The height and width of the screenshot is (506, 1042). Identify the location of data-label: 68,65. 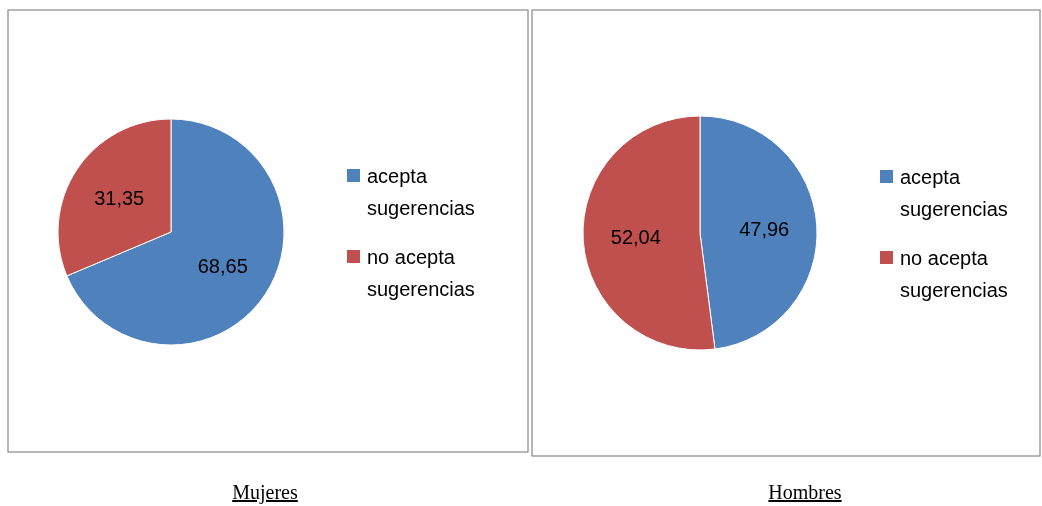
(222, 266).